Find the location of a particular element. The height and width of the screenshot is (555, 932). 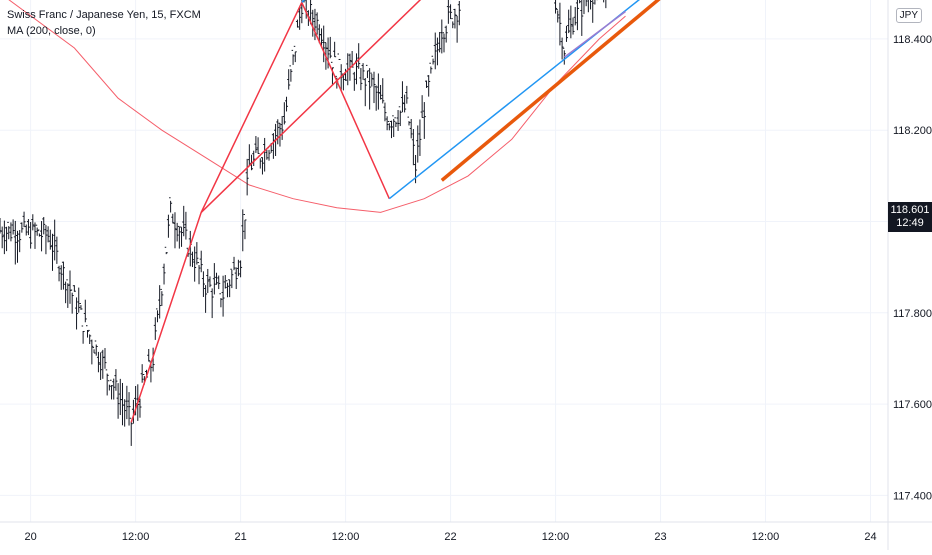

last-price-label: 118.601 12:49 is located at coordinates (910, 217).